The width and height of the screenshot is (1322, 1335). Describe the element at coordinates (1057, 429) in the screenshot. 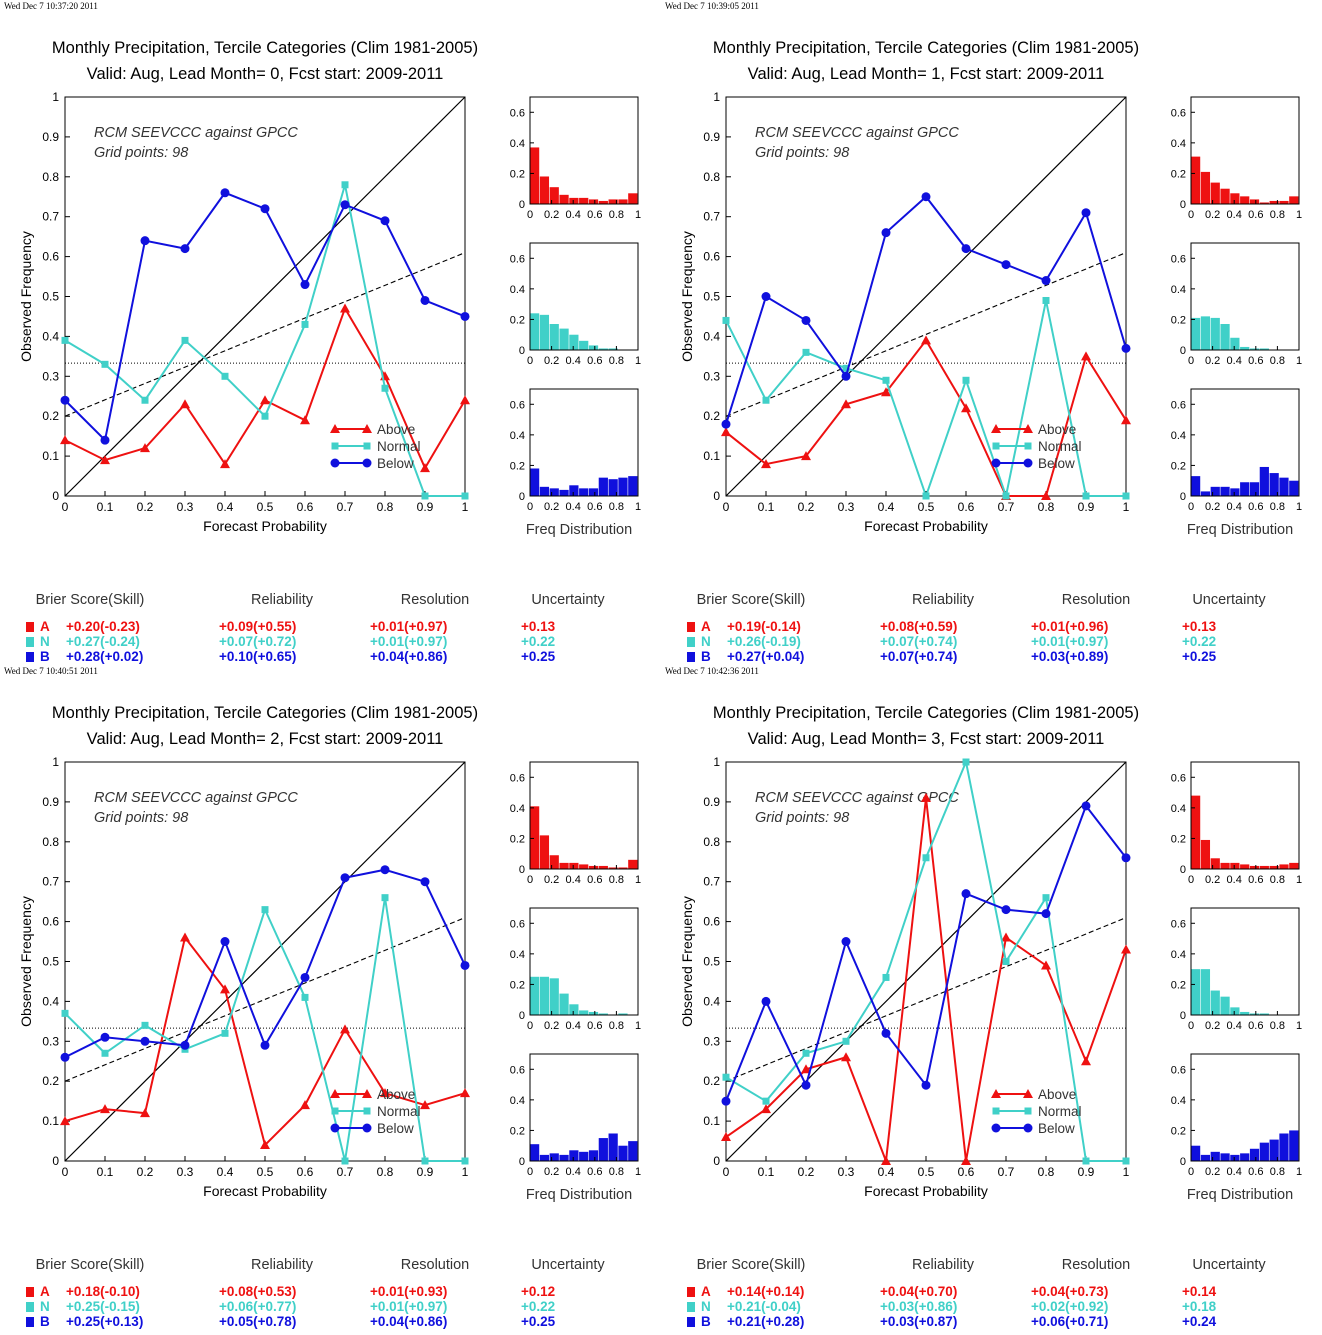

I see `legend-entry: Above` at that location.